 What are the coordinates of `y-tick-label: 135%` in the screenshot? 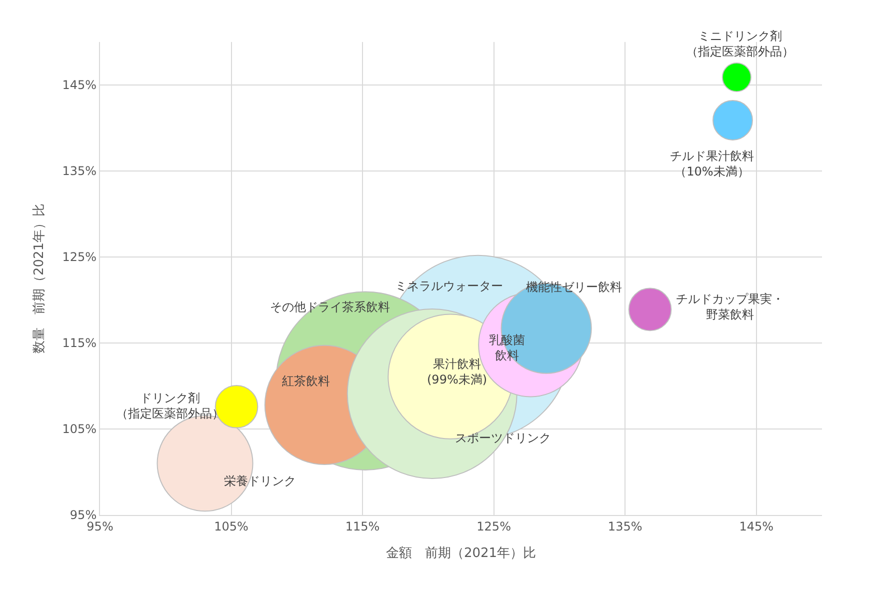 It's located at (79, 171).